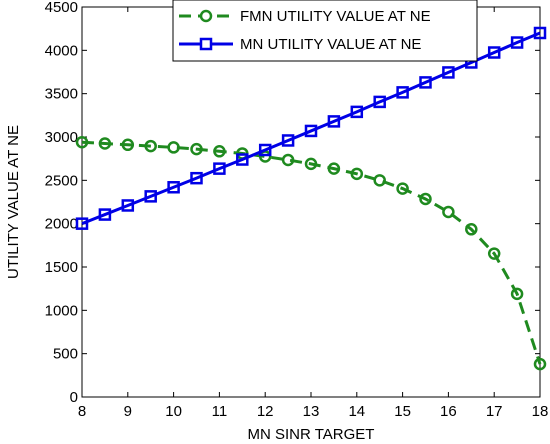 This screenshot has height=444, width=550. What do you see at coordinates (356, 411) in the screenshot?
I see `x-tick-label: 14` at bounding box center [356, 411].